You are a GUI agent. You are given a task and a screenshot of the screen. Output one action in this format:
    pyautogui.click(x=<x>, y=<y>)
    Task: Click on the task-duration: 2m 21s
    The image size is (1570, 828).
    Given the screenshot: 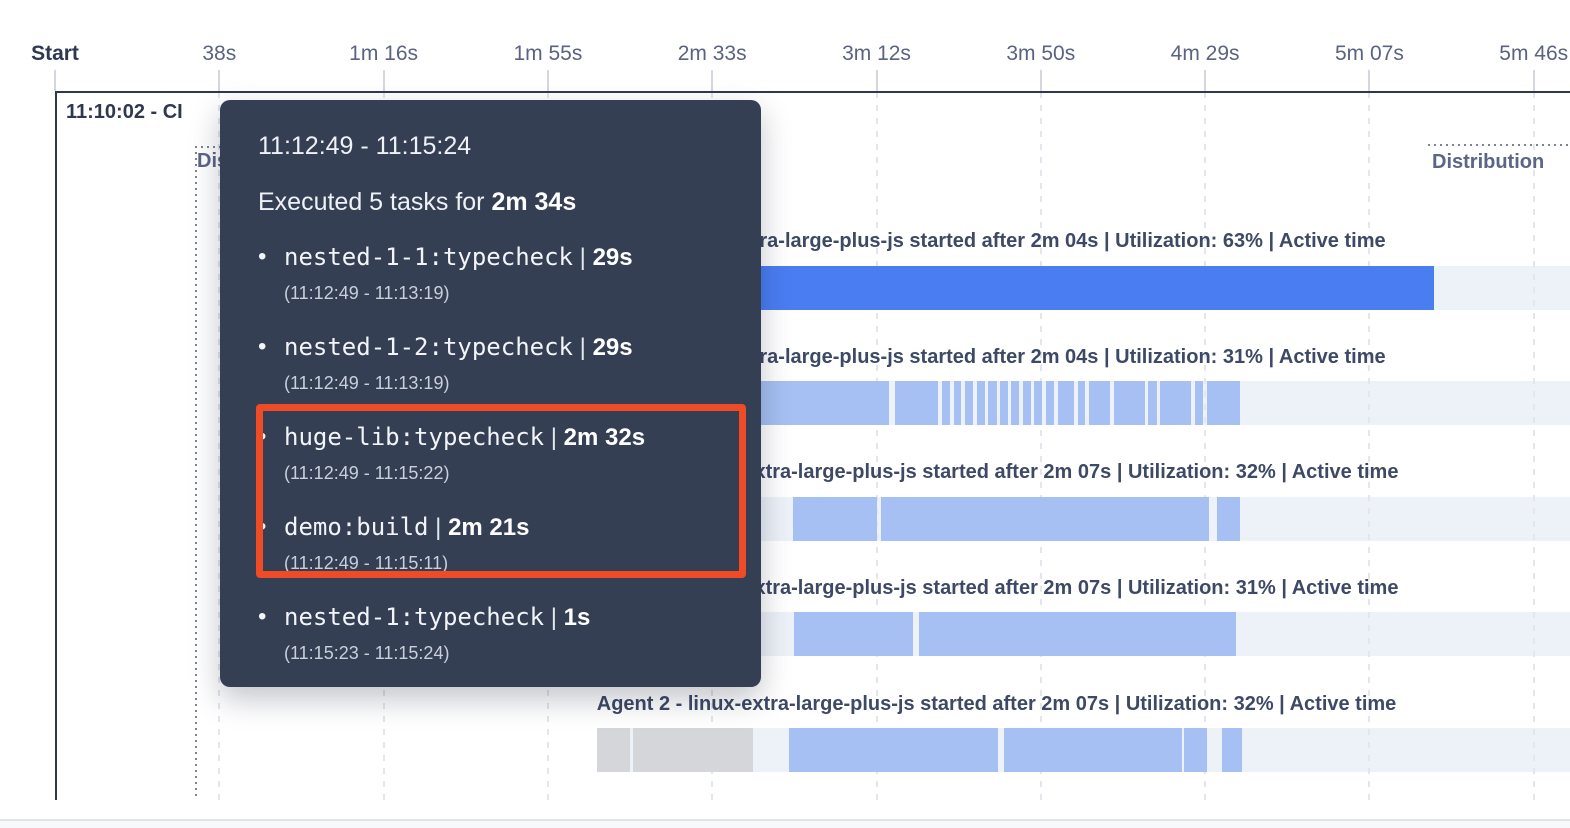 What is the action you would take?
    pyautogui.click(x=489, y=527)
    